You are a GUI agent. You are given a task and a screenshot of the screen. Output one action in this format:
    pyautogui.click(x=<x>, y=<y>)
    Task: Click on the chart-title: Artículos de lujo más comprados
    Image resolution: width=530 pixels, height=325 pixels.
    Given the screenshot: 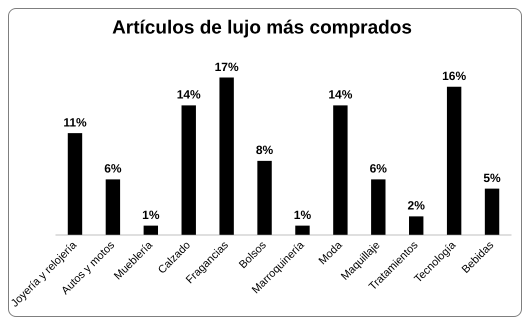 What is the action you would take?
    pyautogui.click(x=262, y=28)
    